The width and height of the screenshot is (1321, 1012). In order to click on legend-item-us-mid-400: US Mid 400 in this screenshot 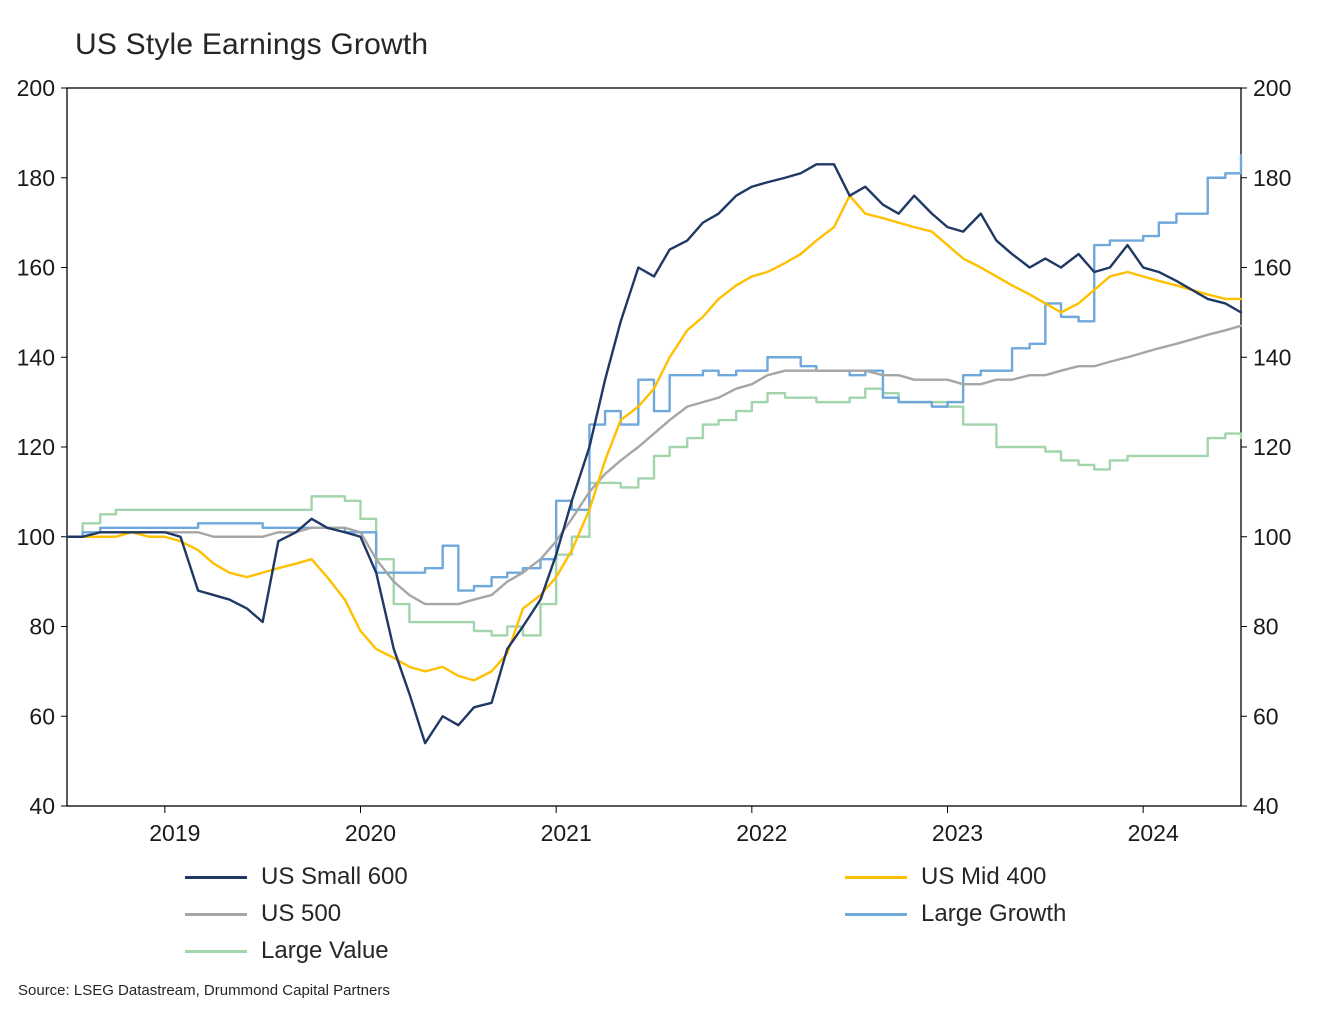, I will do `click(1015, 877)`.